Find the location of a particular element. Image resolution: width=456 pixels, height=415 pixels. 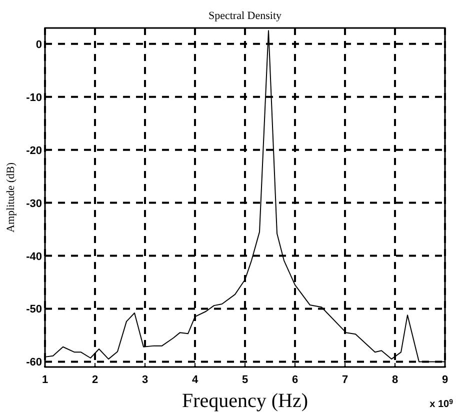

x-tick-label: 4 is located at coordinates (195, 380).